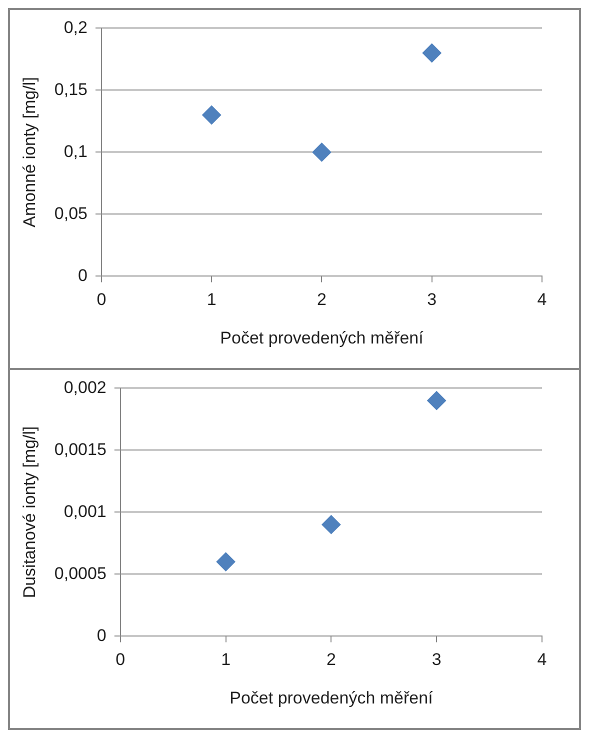  What do you see at coordinates (121, 660) in the screenshot?
I see `x-tick-label: 0` at bounding box center [121, 660].